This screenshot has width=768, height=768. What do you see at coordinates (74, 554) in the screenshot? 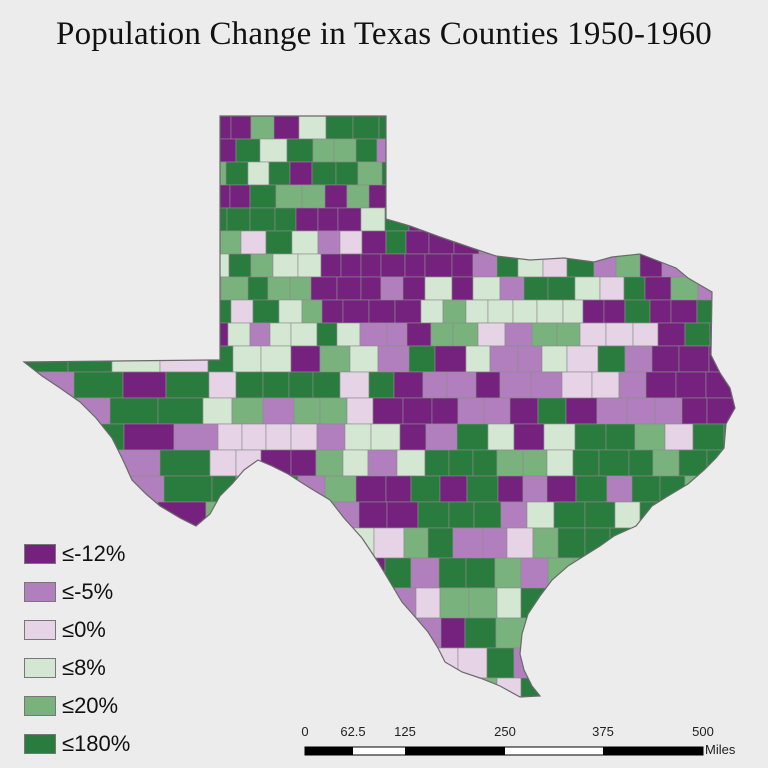
I see `legend-item: ≤-12%` at bounding box center [74, 554].